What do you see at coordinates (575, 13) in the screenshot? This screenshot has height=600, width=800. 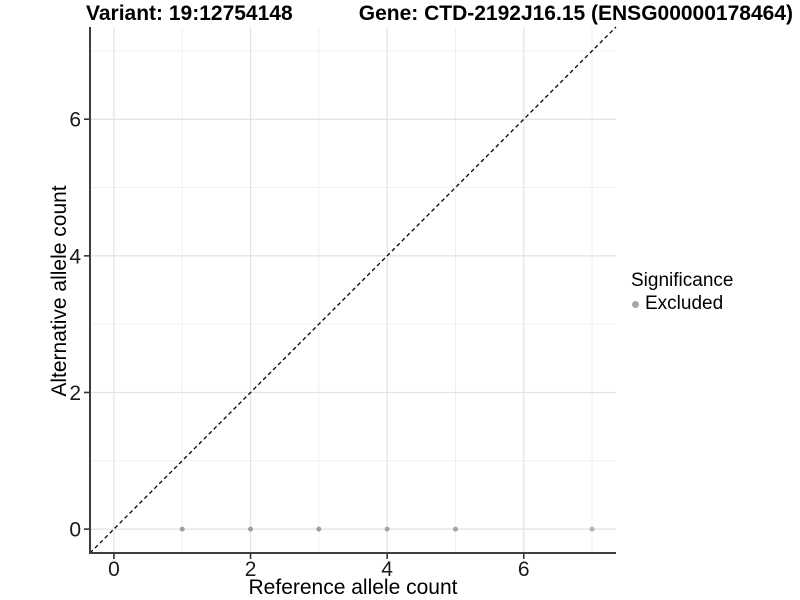 I see `gene-title: Gene: CTD-2192J16.15 (ENSG00000178464)` at bounding box center [575, 13].